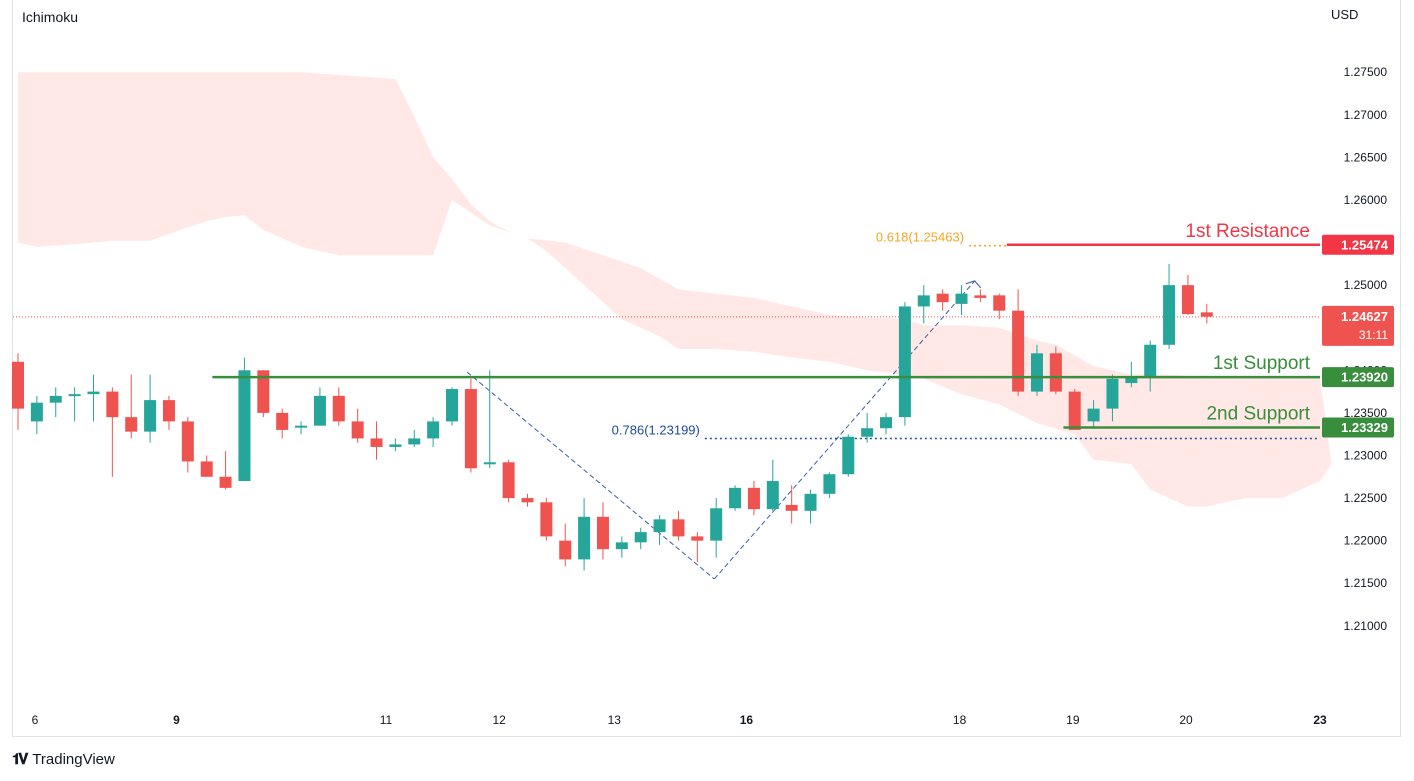 The height and width of the screenshot is (781, 1414). I want to click on y-tick-label: 1.27000, so click(1366, 115).